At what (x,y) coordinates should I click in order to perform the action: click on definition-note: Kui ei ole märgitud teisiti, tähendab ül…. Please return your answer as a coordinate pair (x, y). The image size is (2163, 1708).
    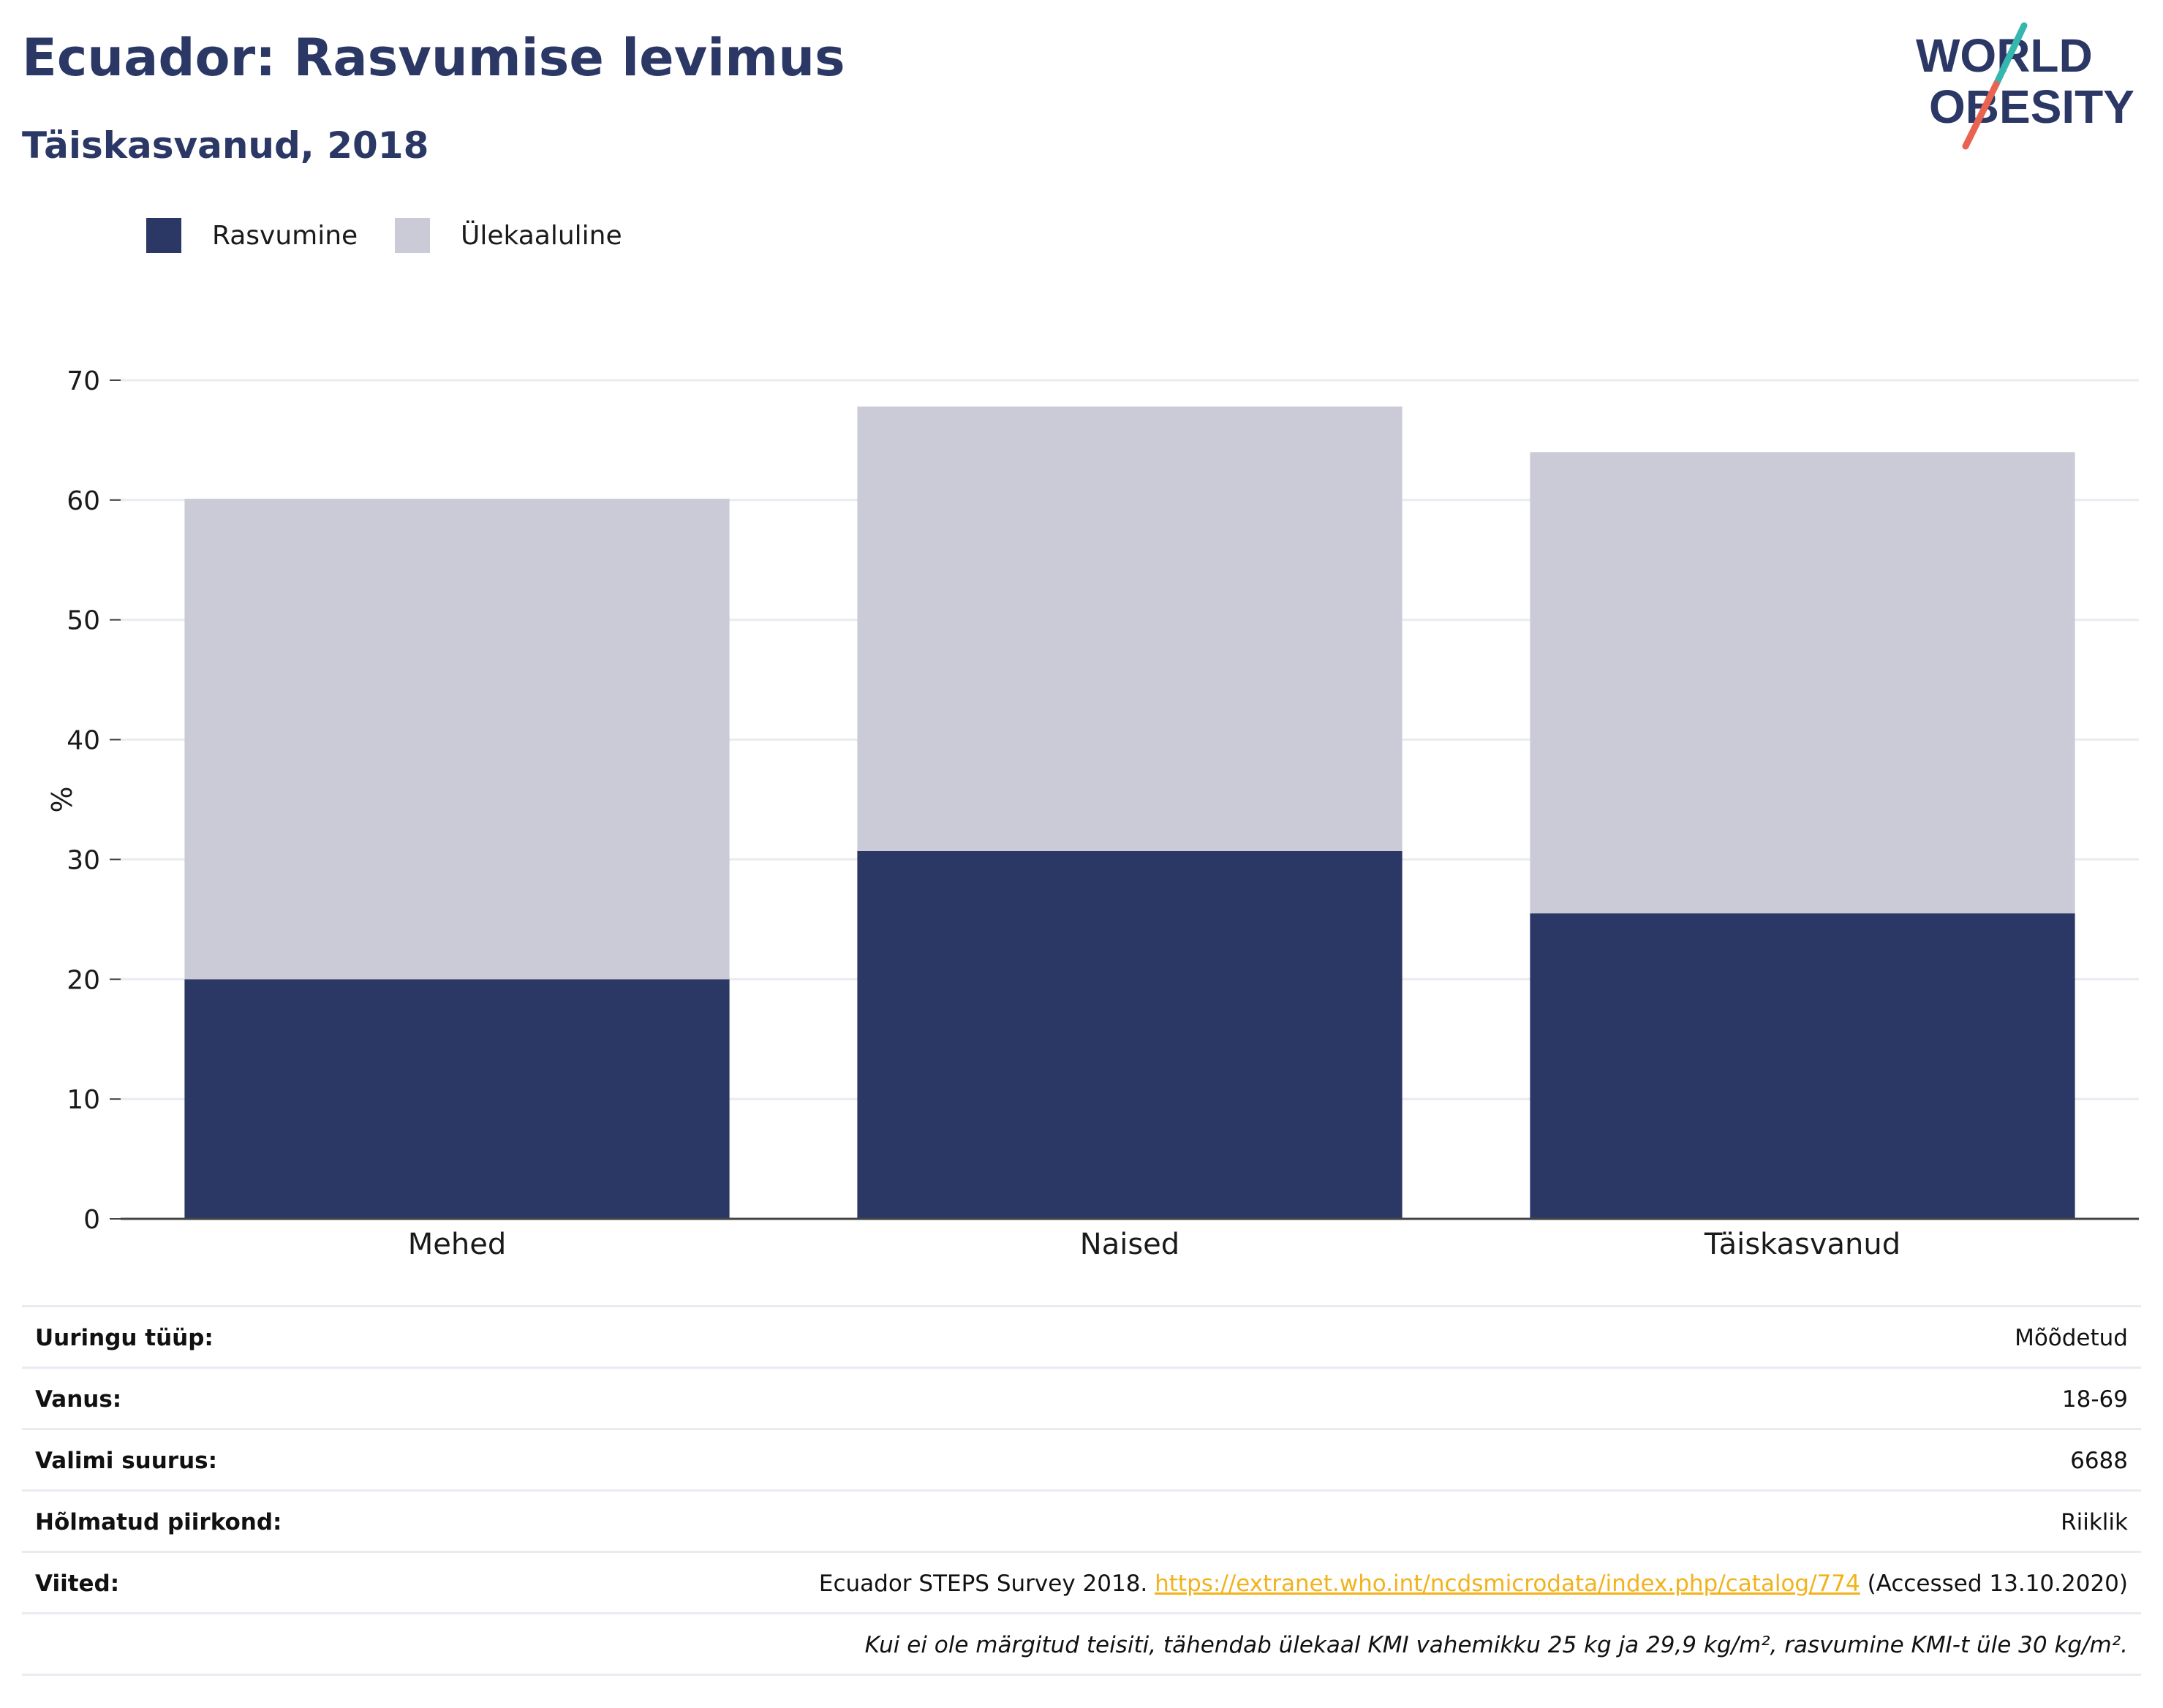
    Looking at the image, I should click on (1496, 1645).